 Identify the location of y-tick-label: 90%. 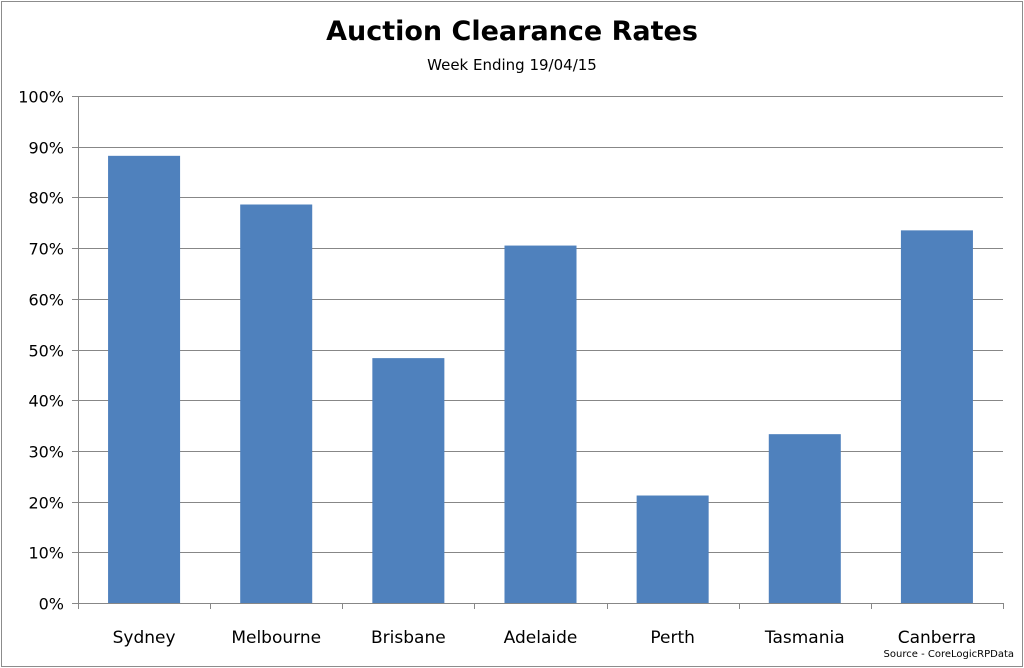
(46, 148).